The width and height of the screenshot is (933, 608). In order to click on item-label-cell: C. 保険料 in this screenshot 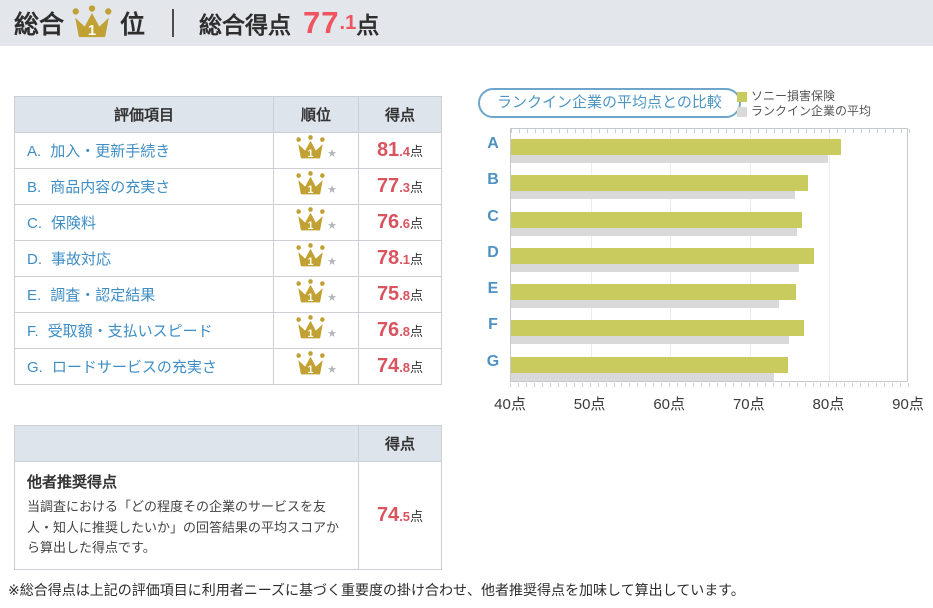, I will do `click(144, 222)`.